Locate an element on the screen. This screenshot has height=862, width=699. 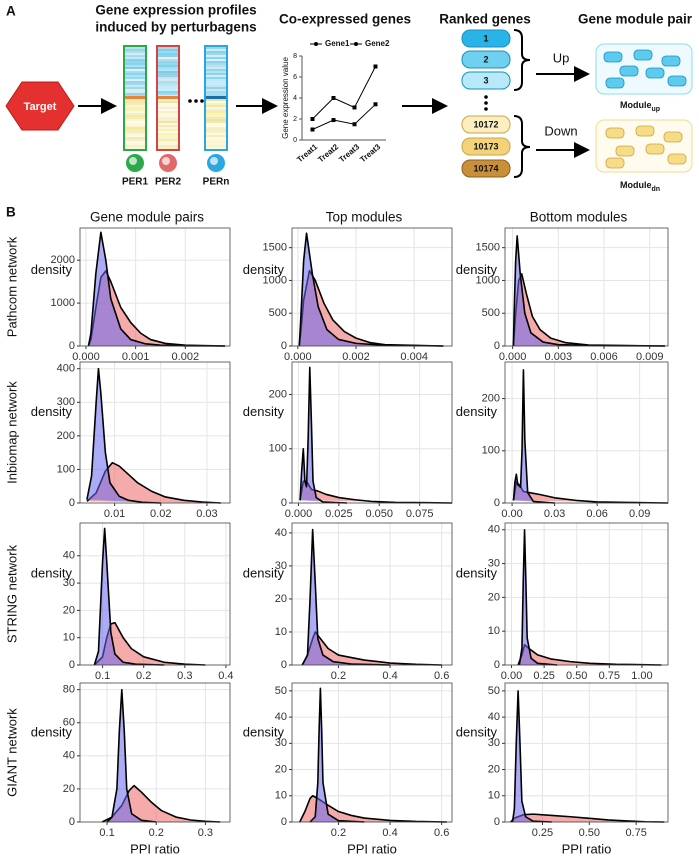
rank-label: 3 is located at coordinates (485, 80).